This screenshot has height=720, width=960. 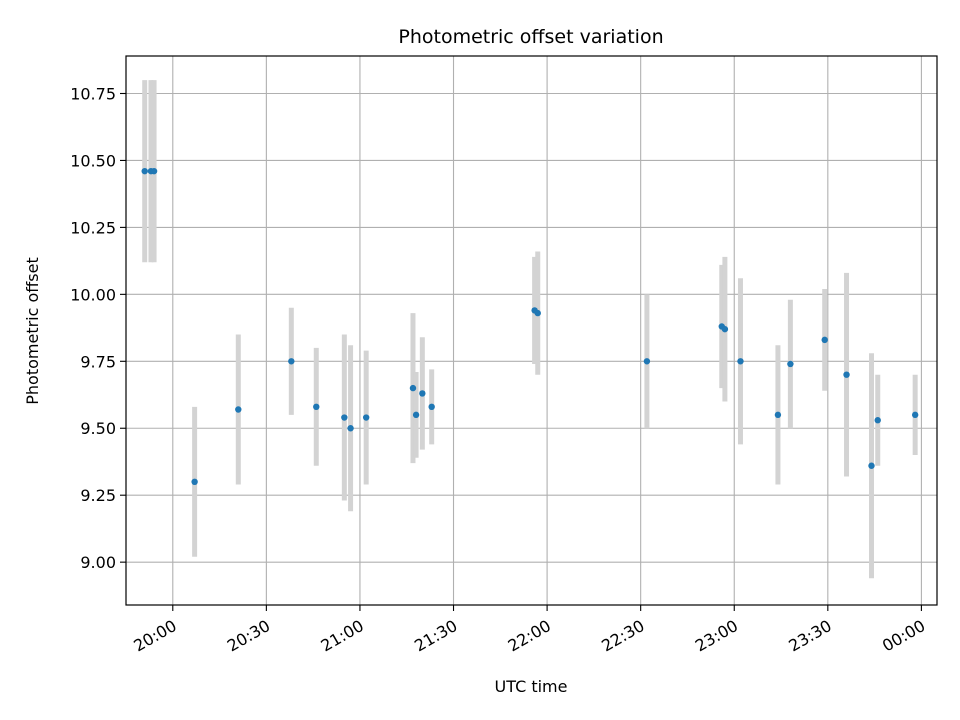 I want to click on y-tick-label: 9.00, so click(x=98, y=562).